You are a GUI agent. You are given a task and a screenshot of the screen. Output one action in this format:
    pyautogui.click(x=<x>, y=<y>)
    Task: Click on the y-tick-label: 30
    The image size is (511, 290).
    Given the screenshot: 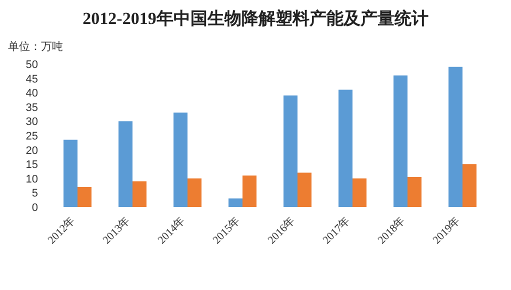 What is the action you would take?
    pyautogui.click(x=32, y=122)
    